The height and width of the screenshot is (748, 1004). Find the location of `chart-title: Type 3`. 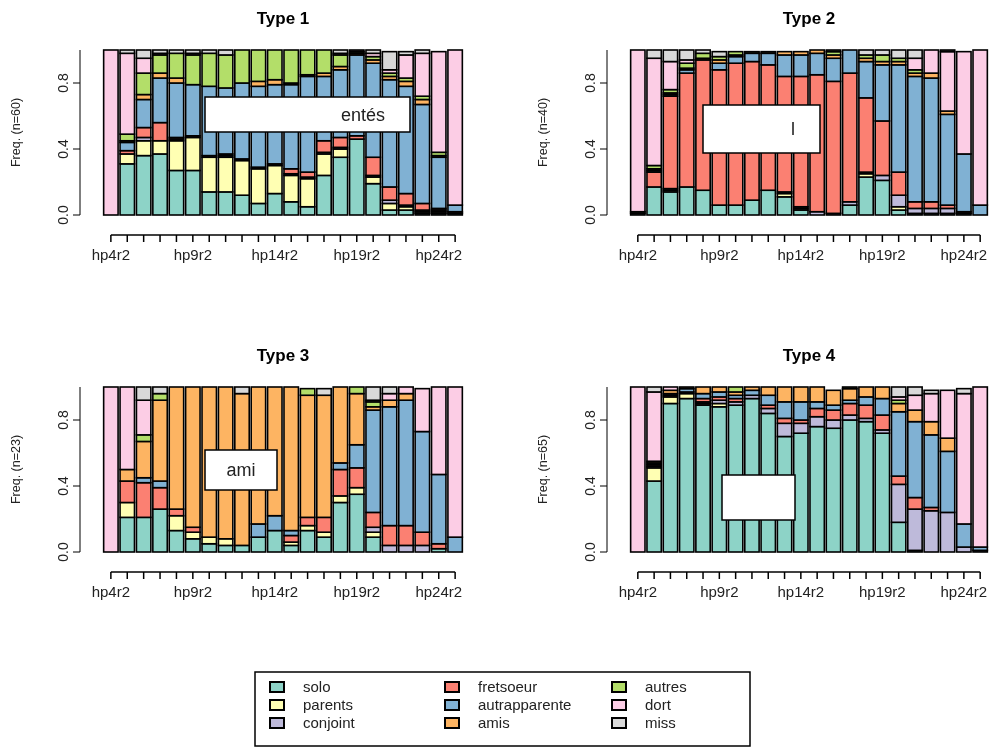

chart-title: Type 3 is located at coordinates (283, 355).